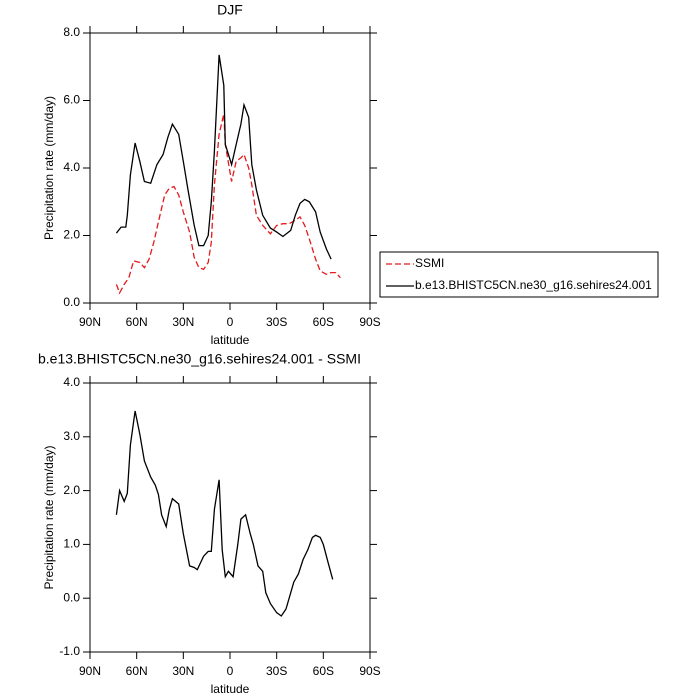  Describe the element at coordinates (533, 285) in the screenshot. I see `legend-label: b.e13.BHISTC5CN.ne30_g16.sehires24.001` at that location.